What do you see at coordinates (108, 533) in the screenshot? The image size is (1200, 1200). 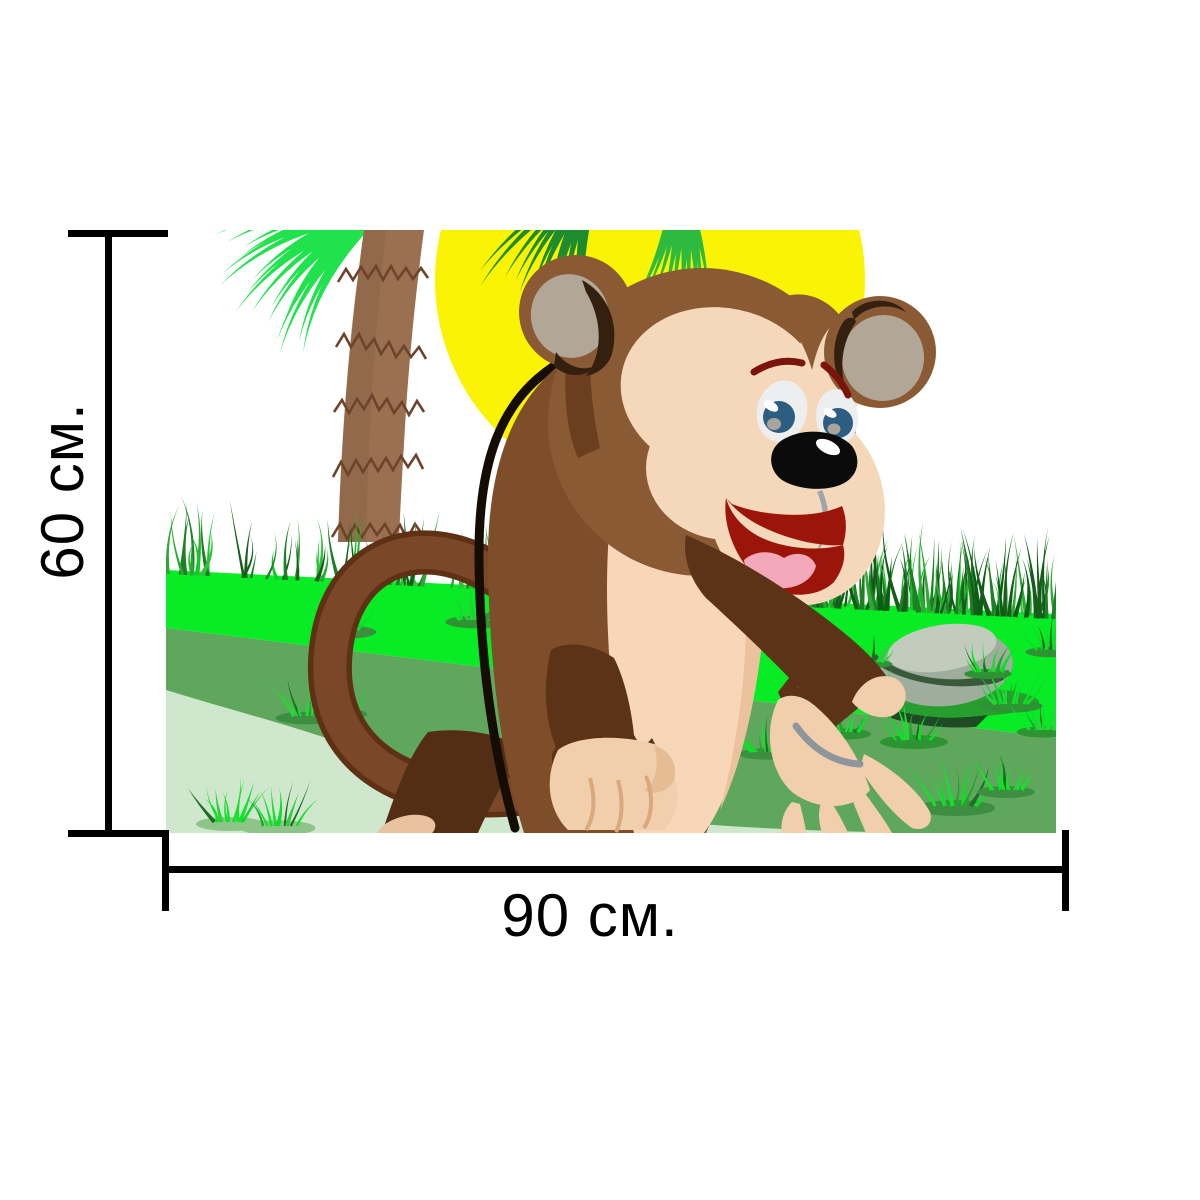 I see `height-dimension-line` at bounding box center [108, 533].